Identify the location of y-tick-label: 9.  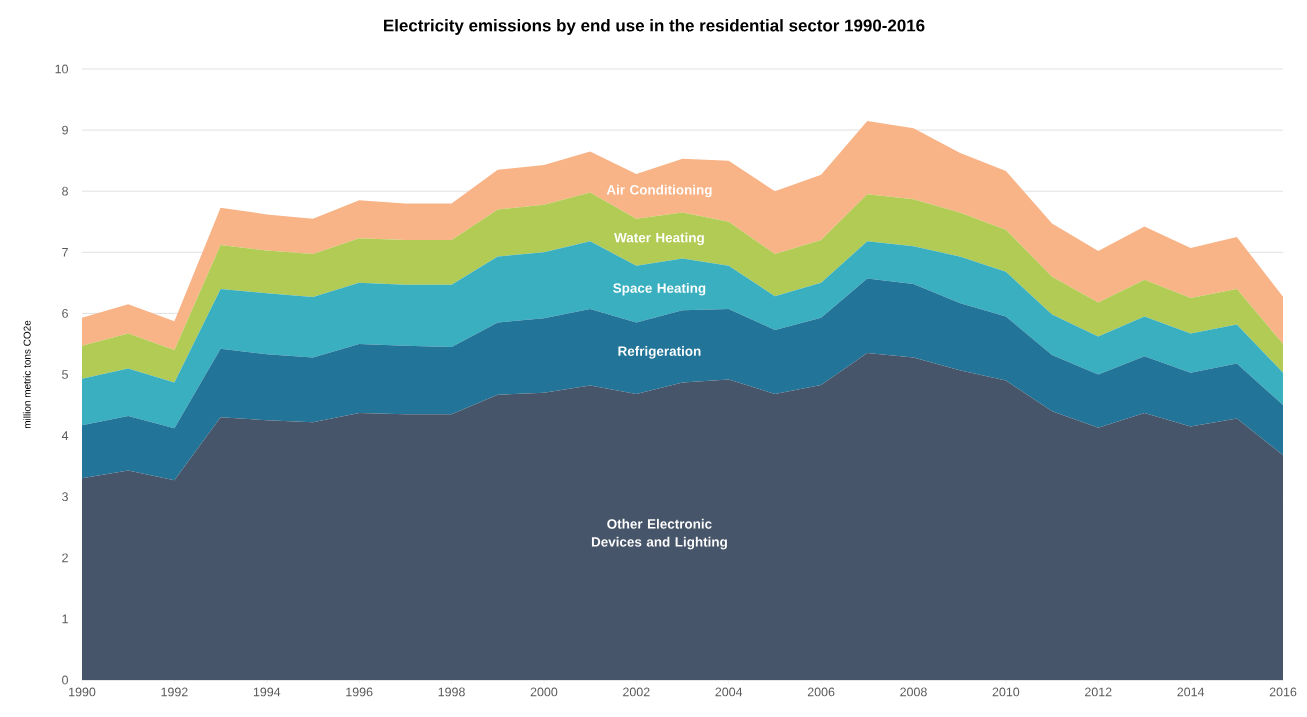
(65, 130).